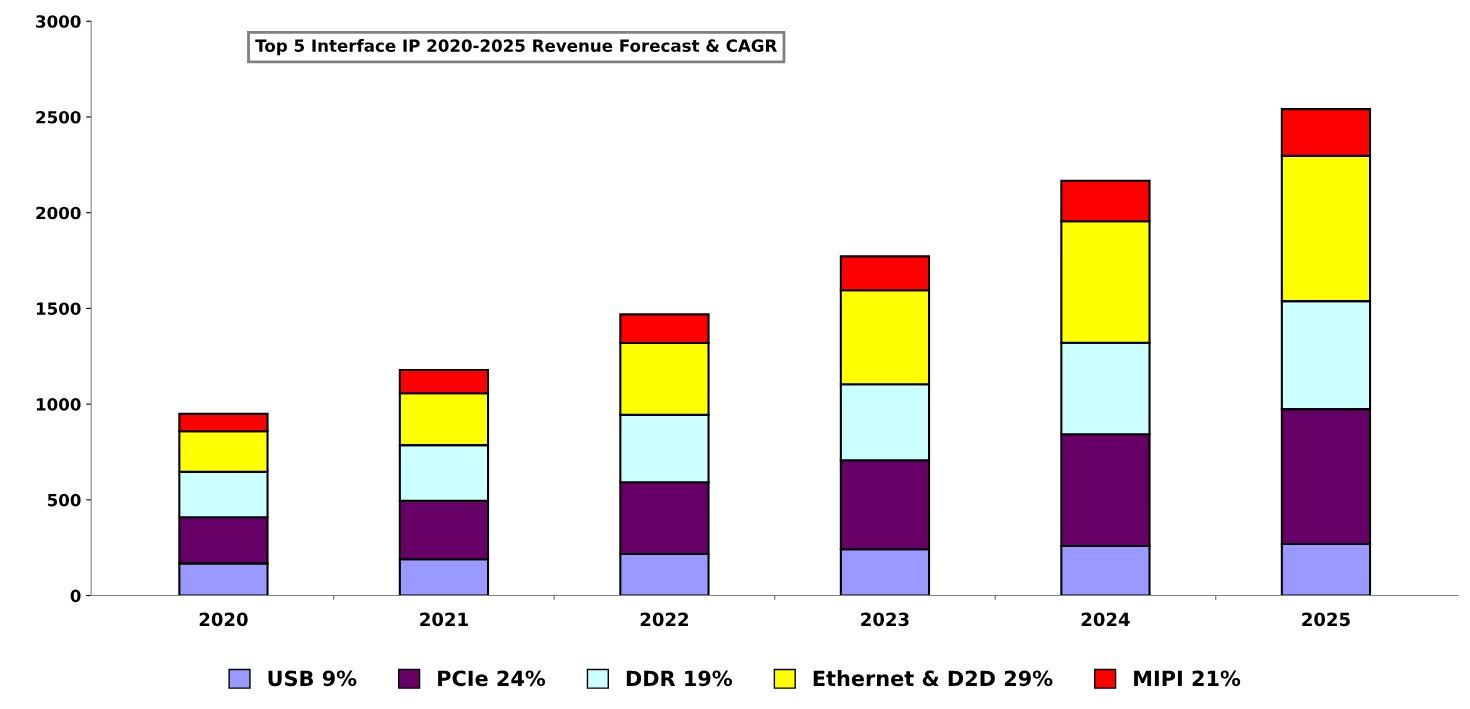 The image size is (1470, 709). What do you see at coordinates (664, 619) in the screenshot?
I see `x-tick-label: 2022` at bounding box center [664, 619].